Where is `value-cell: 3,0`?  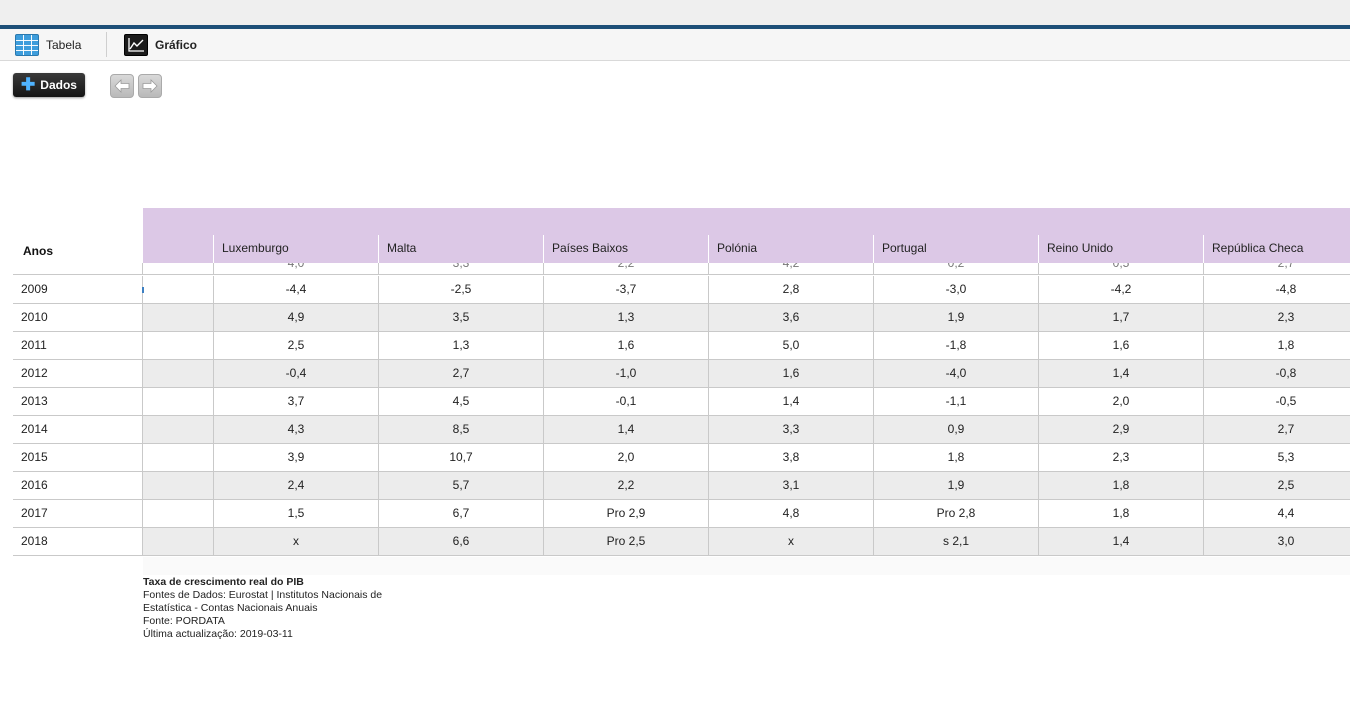 value-cell: 3,0 is located at coordinates (1276, 541).